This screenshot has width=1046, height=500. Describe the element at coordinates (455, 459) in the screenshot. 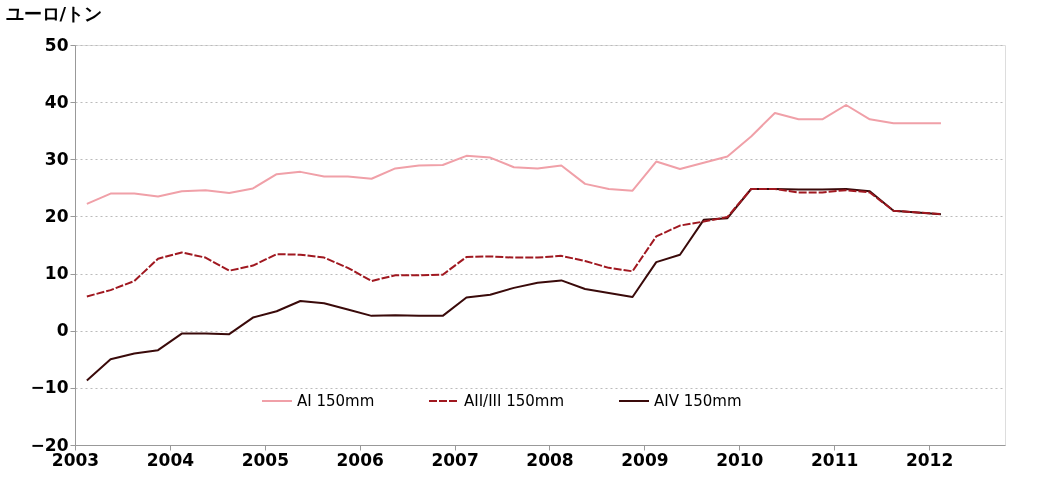

I see `x-tick-label: 2007` at that location.